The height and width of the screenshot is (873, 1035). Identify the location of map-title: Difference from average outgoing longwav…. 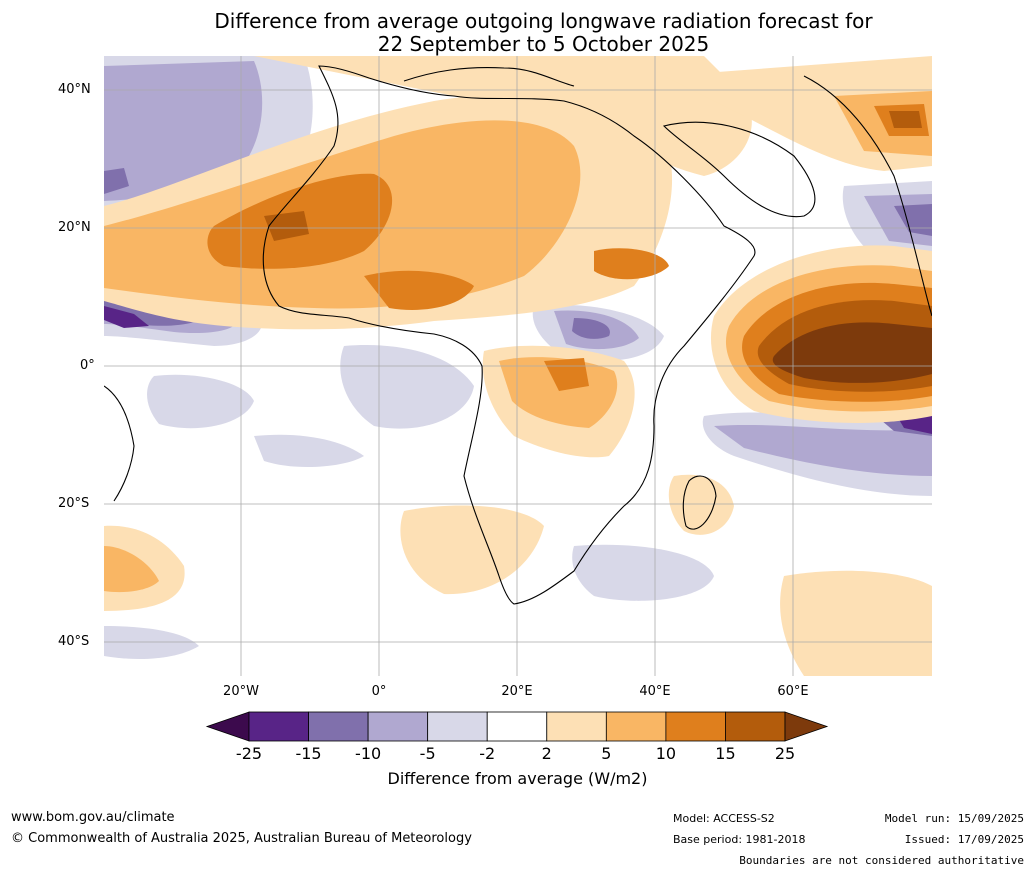
(517, 33).